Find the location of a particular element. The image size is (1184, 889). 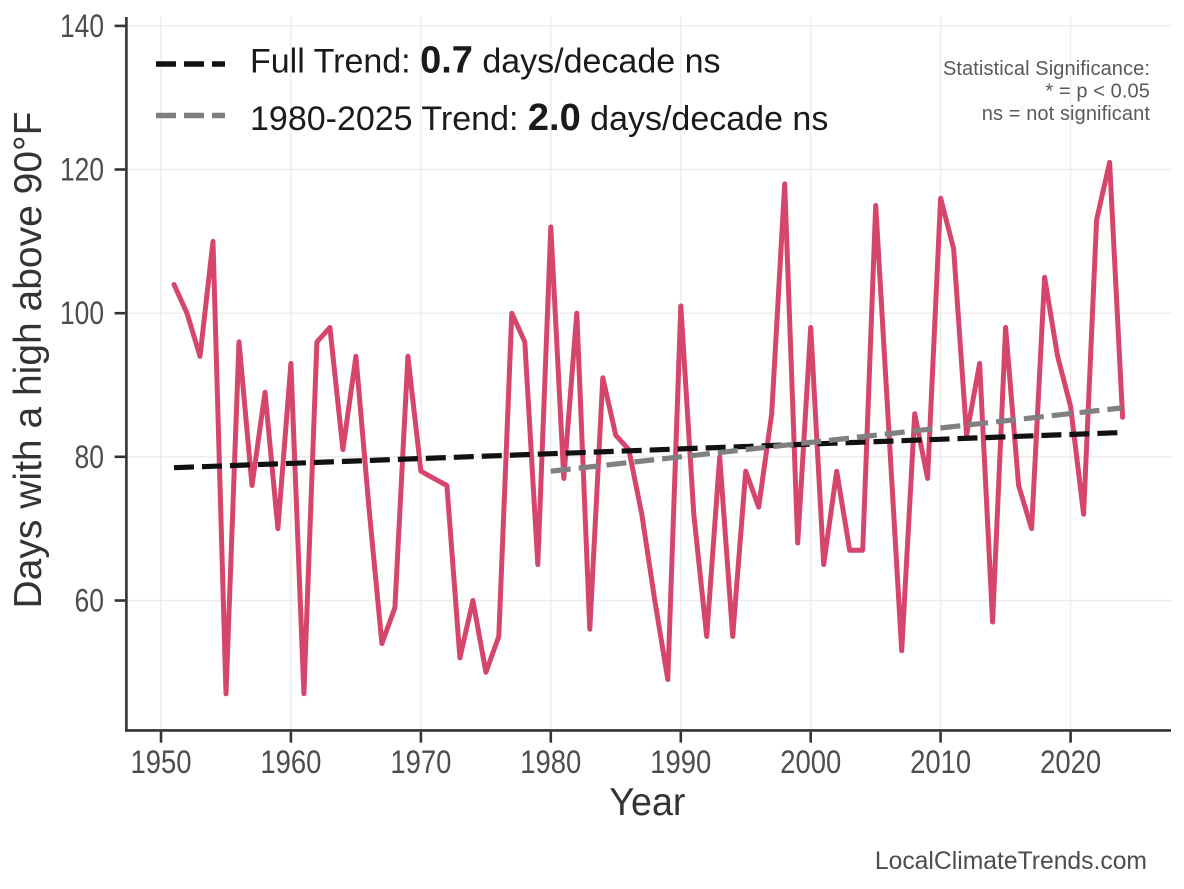

svg-text: 1990 is located at coordinates (680, 762).